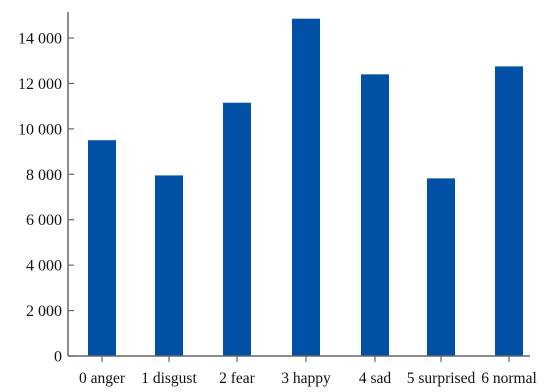  Describe the element at coordinates (169, 378) in the screenshot. I see `x-tick-label-1: 1 disgust` at that location.